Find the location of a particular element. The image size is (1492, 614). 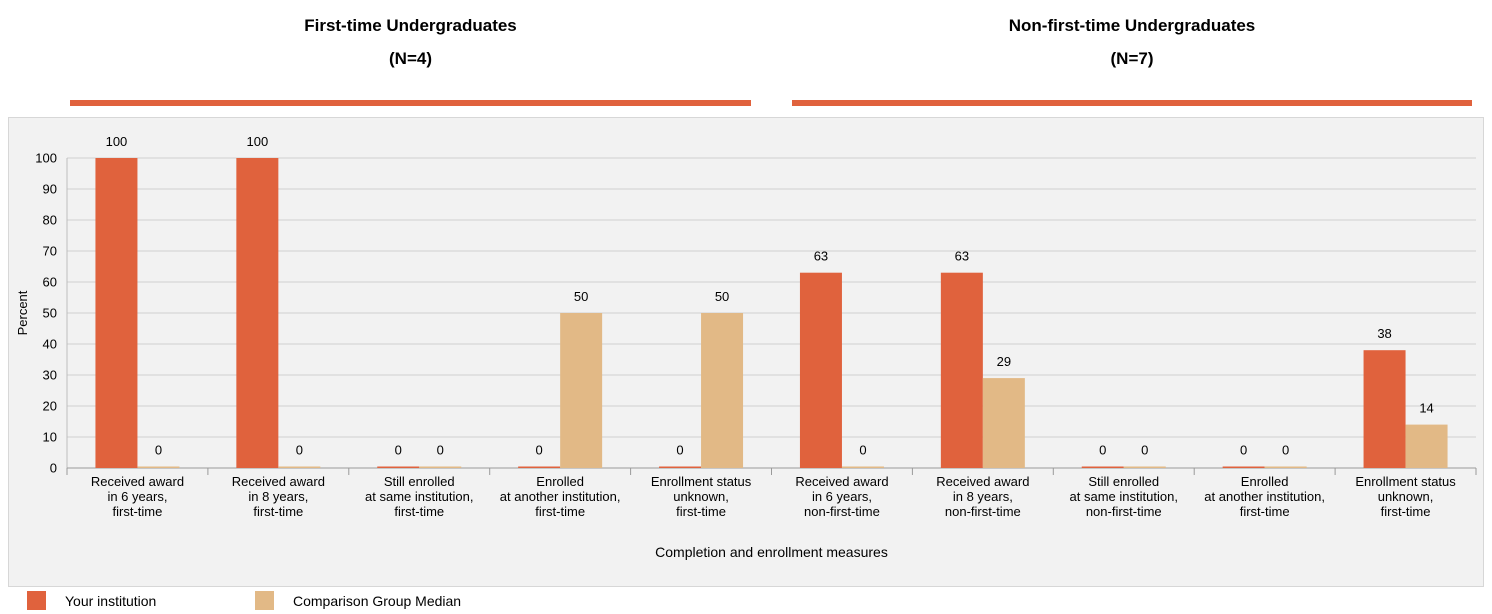

x-tick-label-line: in 8 years, is located at coordinates (278, 496).